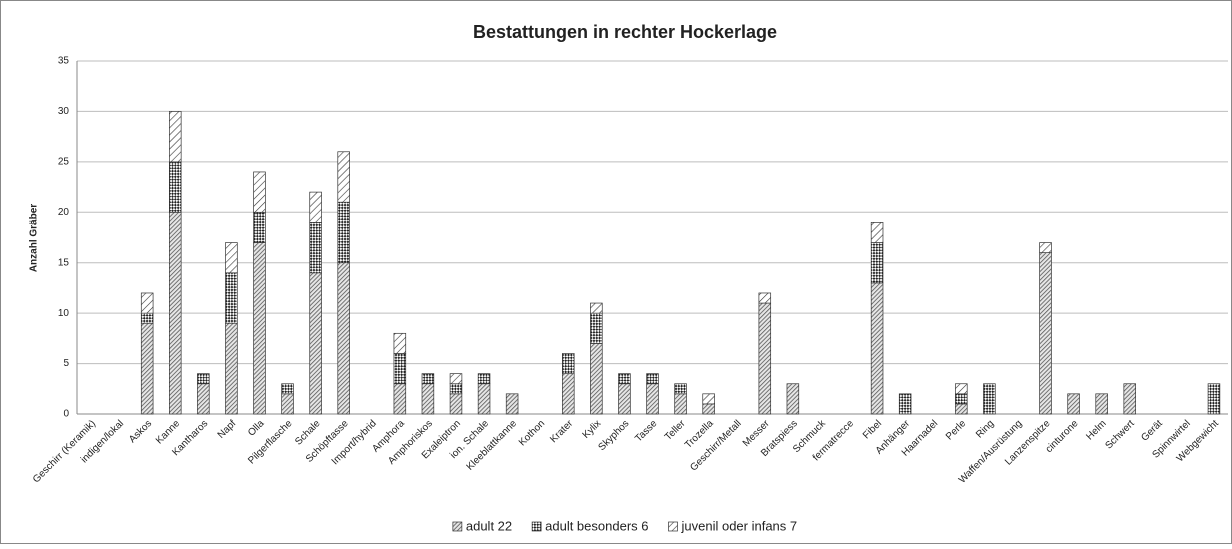 The image size is (1232, 549). I want to click on legend-label: adult besonders 6, so click(596, 525).